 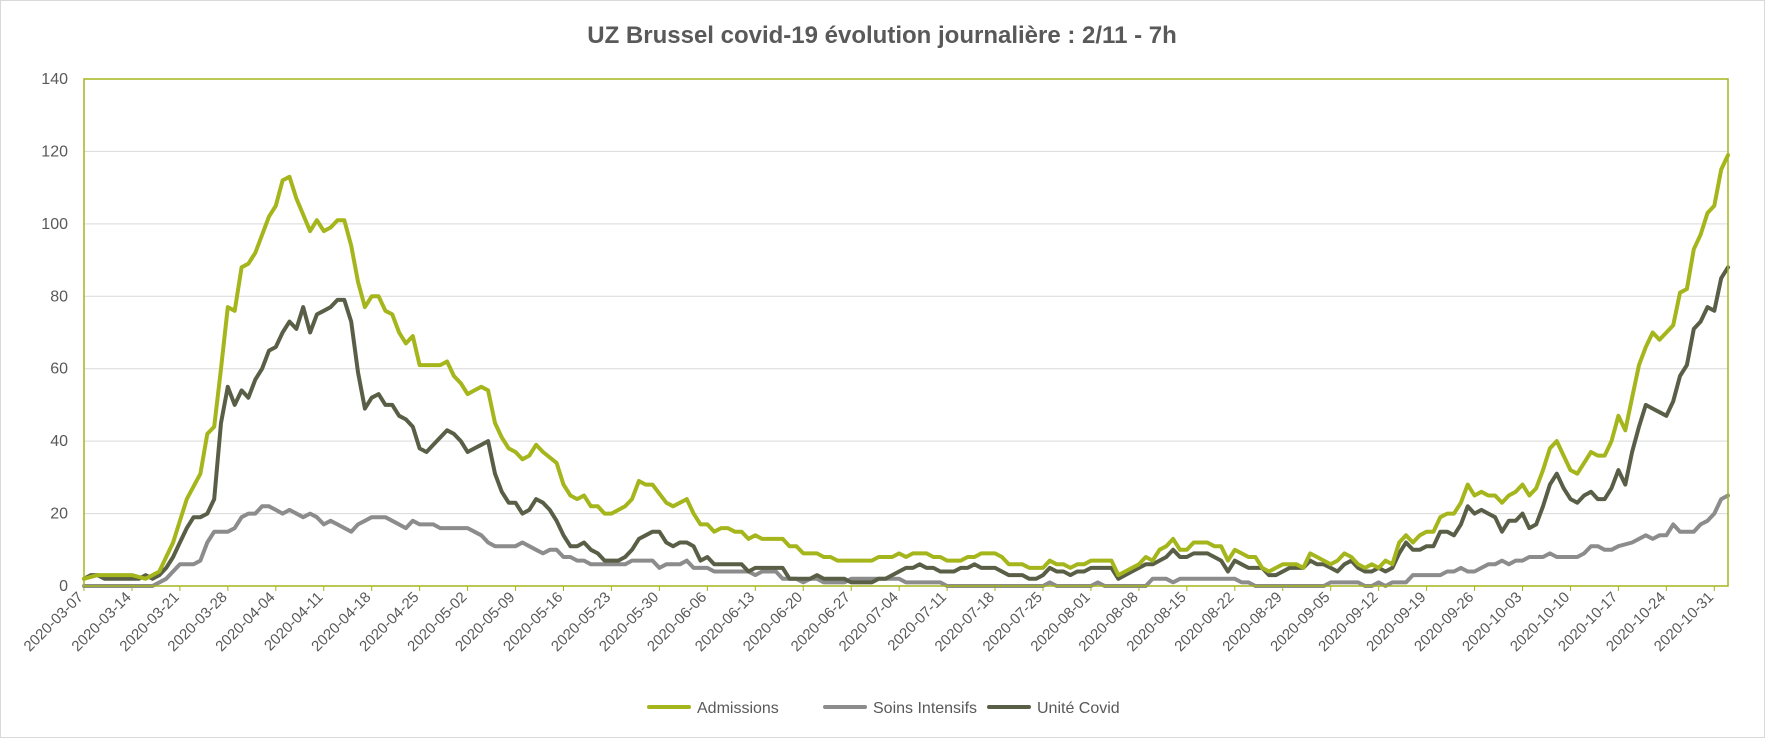 I want to click on y-tick-label: 120, so click(x=54, y=151).